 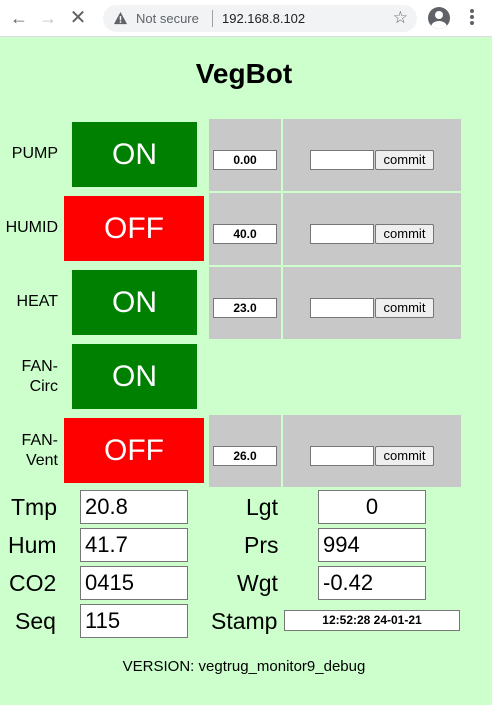 I want to click on sensor-label-hum: Hum, so click(x=32, y=545).